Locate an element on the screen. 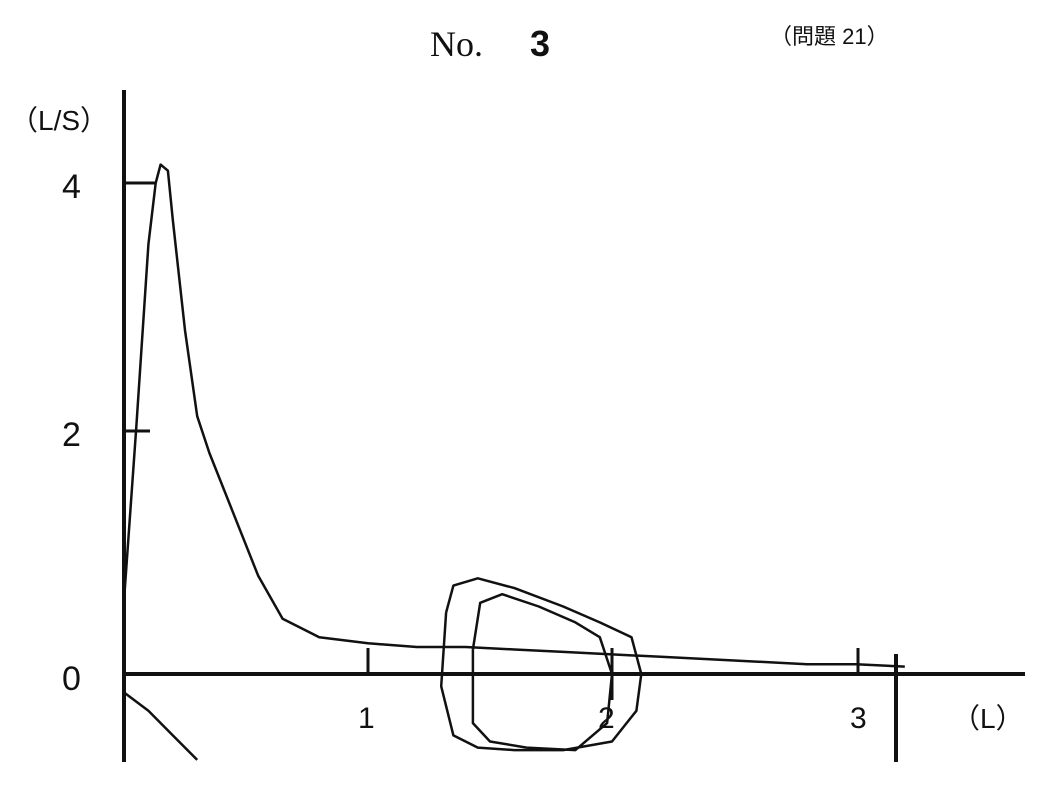 This screenshot has width=1048, height=802. y-tick-label-2: 2 is located at coordinates (71, 435).